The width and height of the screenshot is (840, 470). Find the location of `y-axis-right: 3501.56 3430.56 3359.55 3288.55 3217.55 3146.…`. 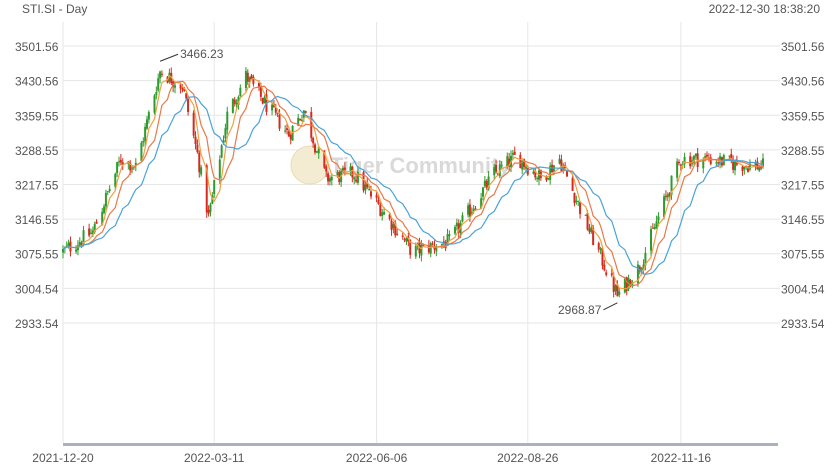

y-axis-right: 3501.56 3430.56 3359.55 3288.55 3217.55 3146.… is located at coordinates (803, 185).